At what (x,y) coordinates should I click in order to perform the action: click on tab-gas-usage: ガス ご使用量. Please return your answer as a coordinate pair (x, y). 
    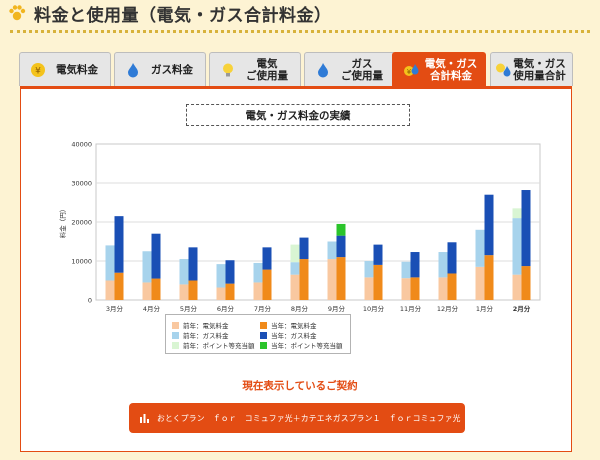
    Looking at the image, I should click on (350, 69).